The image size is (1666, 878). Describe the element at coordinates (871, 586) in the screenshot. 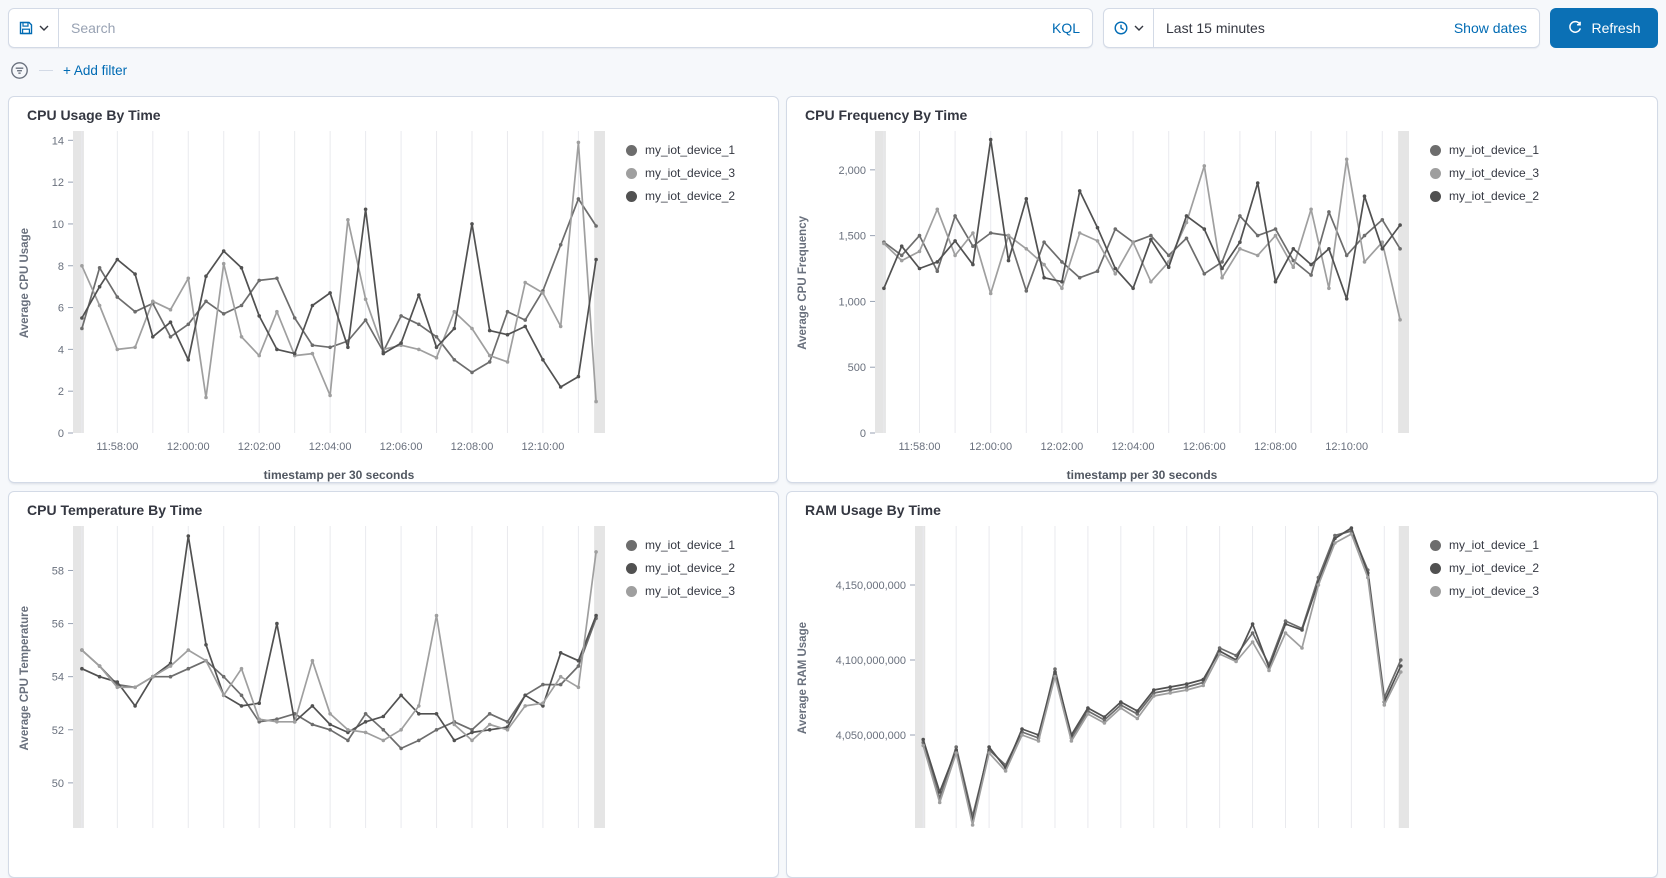

I see `svg-text: 4,150,000,000` at that location.